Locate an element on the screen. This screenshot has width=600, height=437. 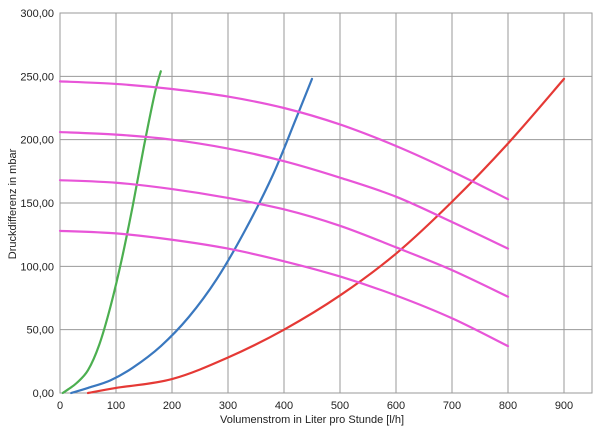
y-tick-label: 150,00 is located at coordinates (37, 204).